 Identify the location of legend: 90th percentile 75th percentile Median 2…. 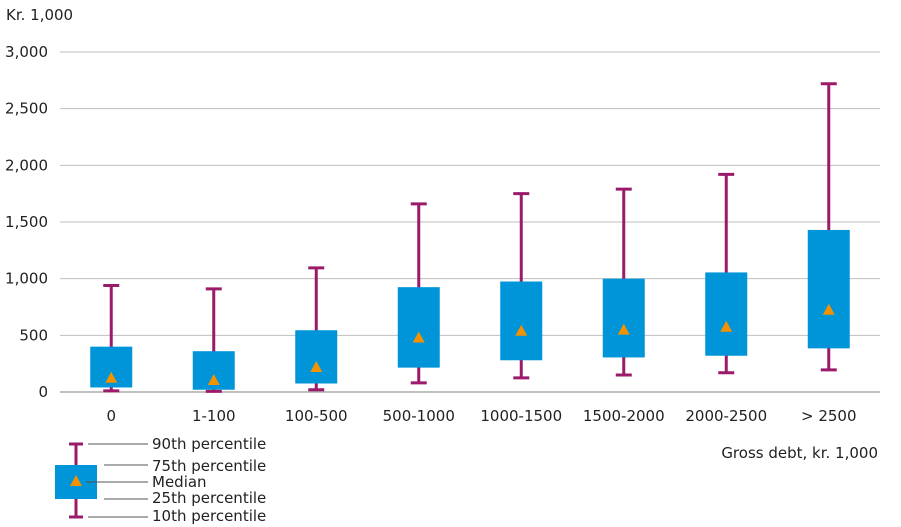
(160, 480).